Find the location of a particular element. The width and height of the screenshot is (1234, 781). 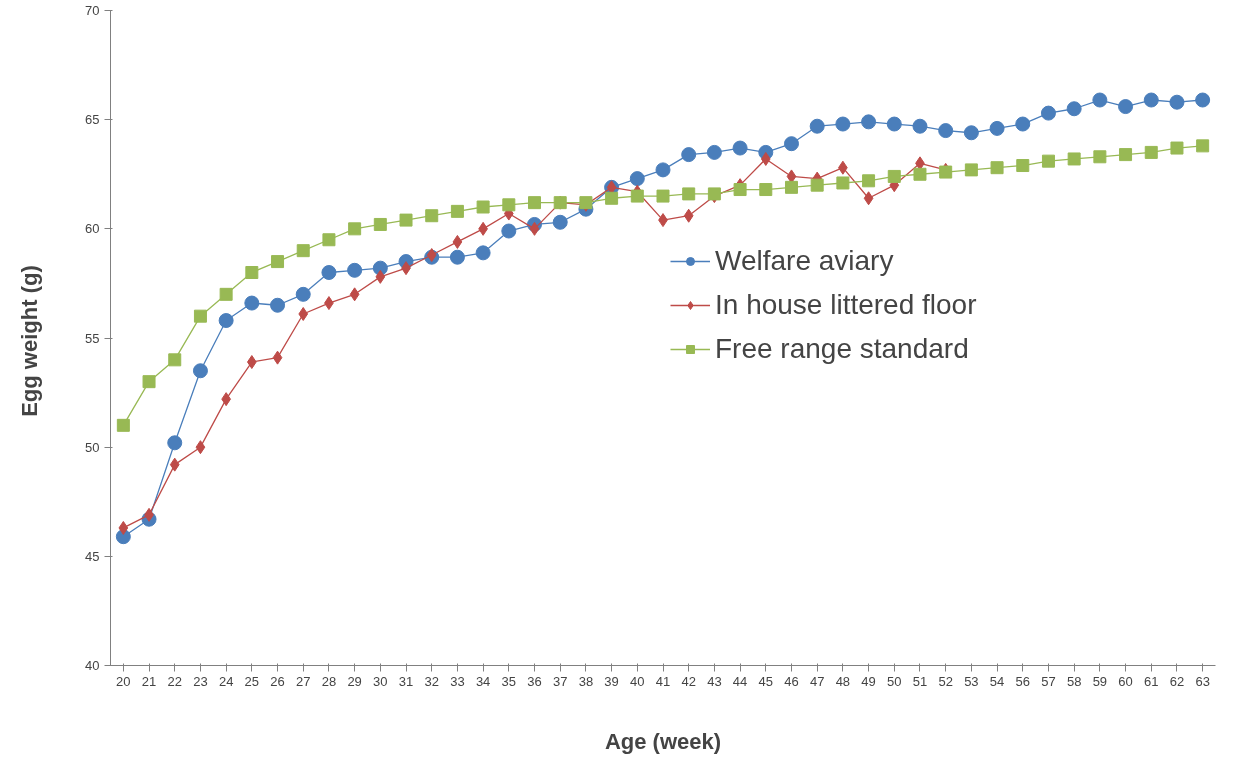

x-tick-label: 59 is located at coordinates (1100, 681).